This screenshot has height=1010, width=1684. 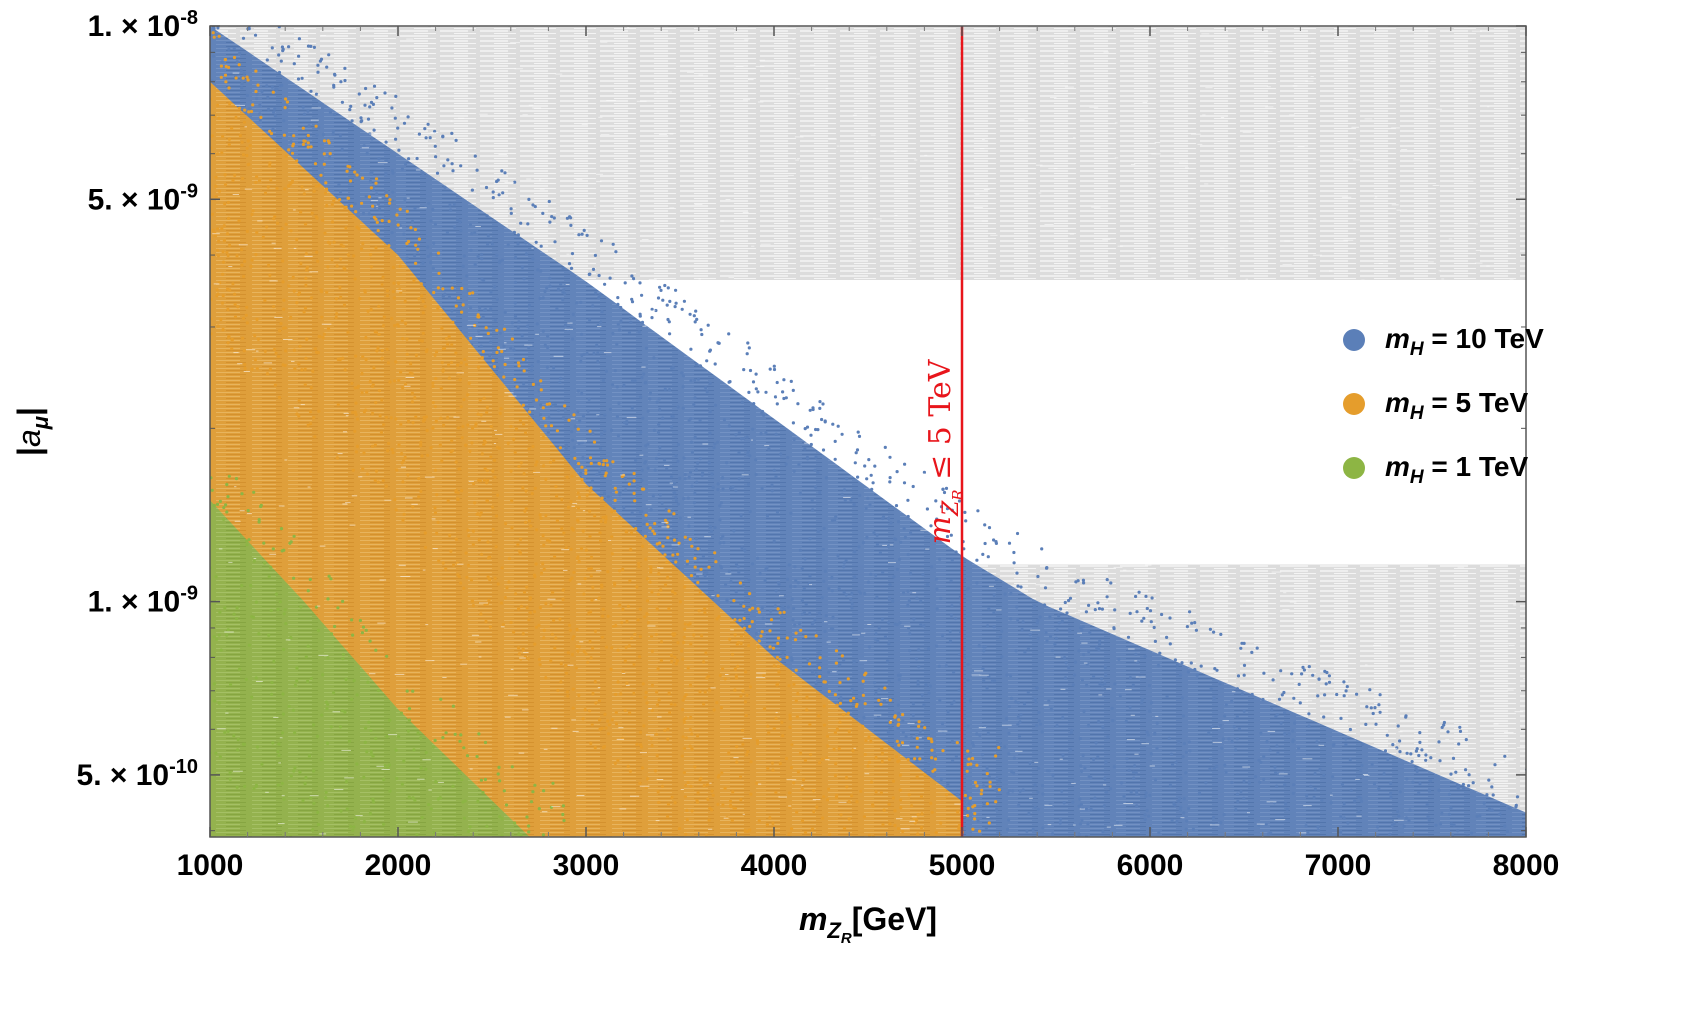 I want to click on y-axis-label: |aμ|, so click(x=32, y=431).